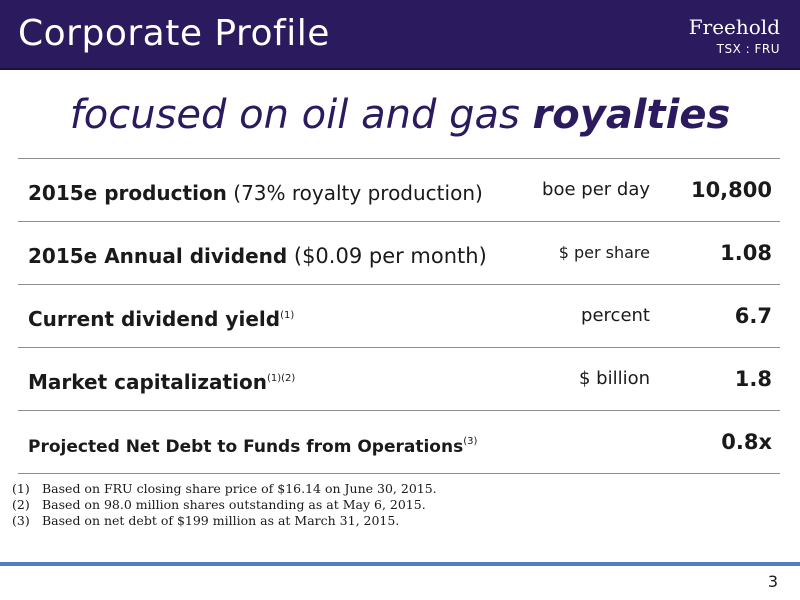  I want to click on table-row: Current dividend yield(1) percent 6.7, so click(399, 315).